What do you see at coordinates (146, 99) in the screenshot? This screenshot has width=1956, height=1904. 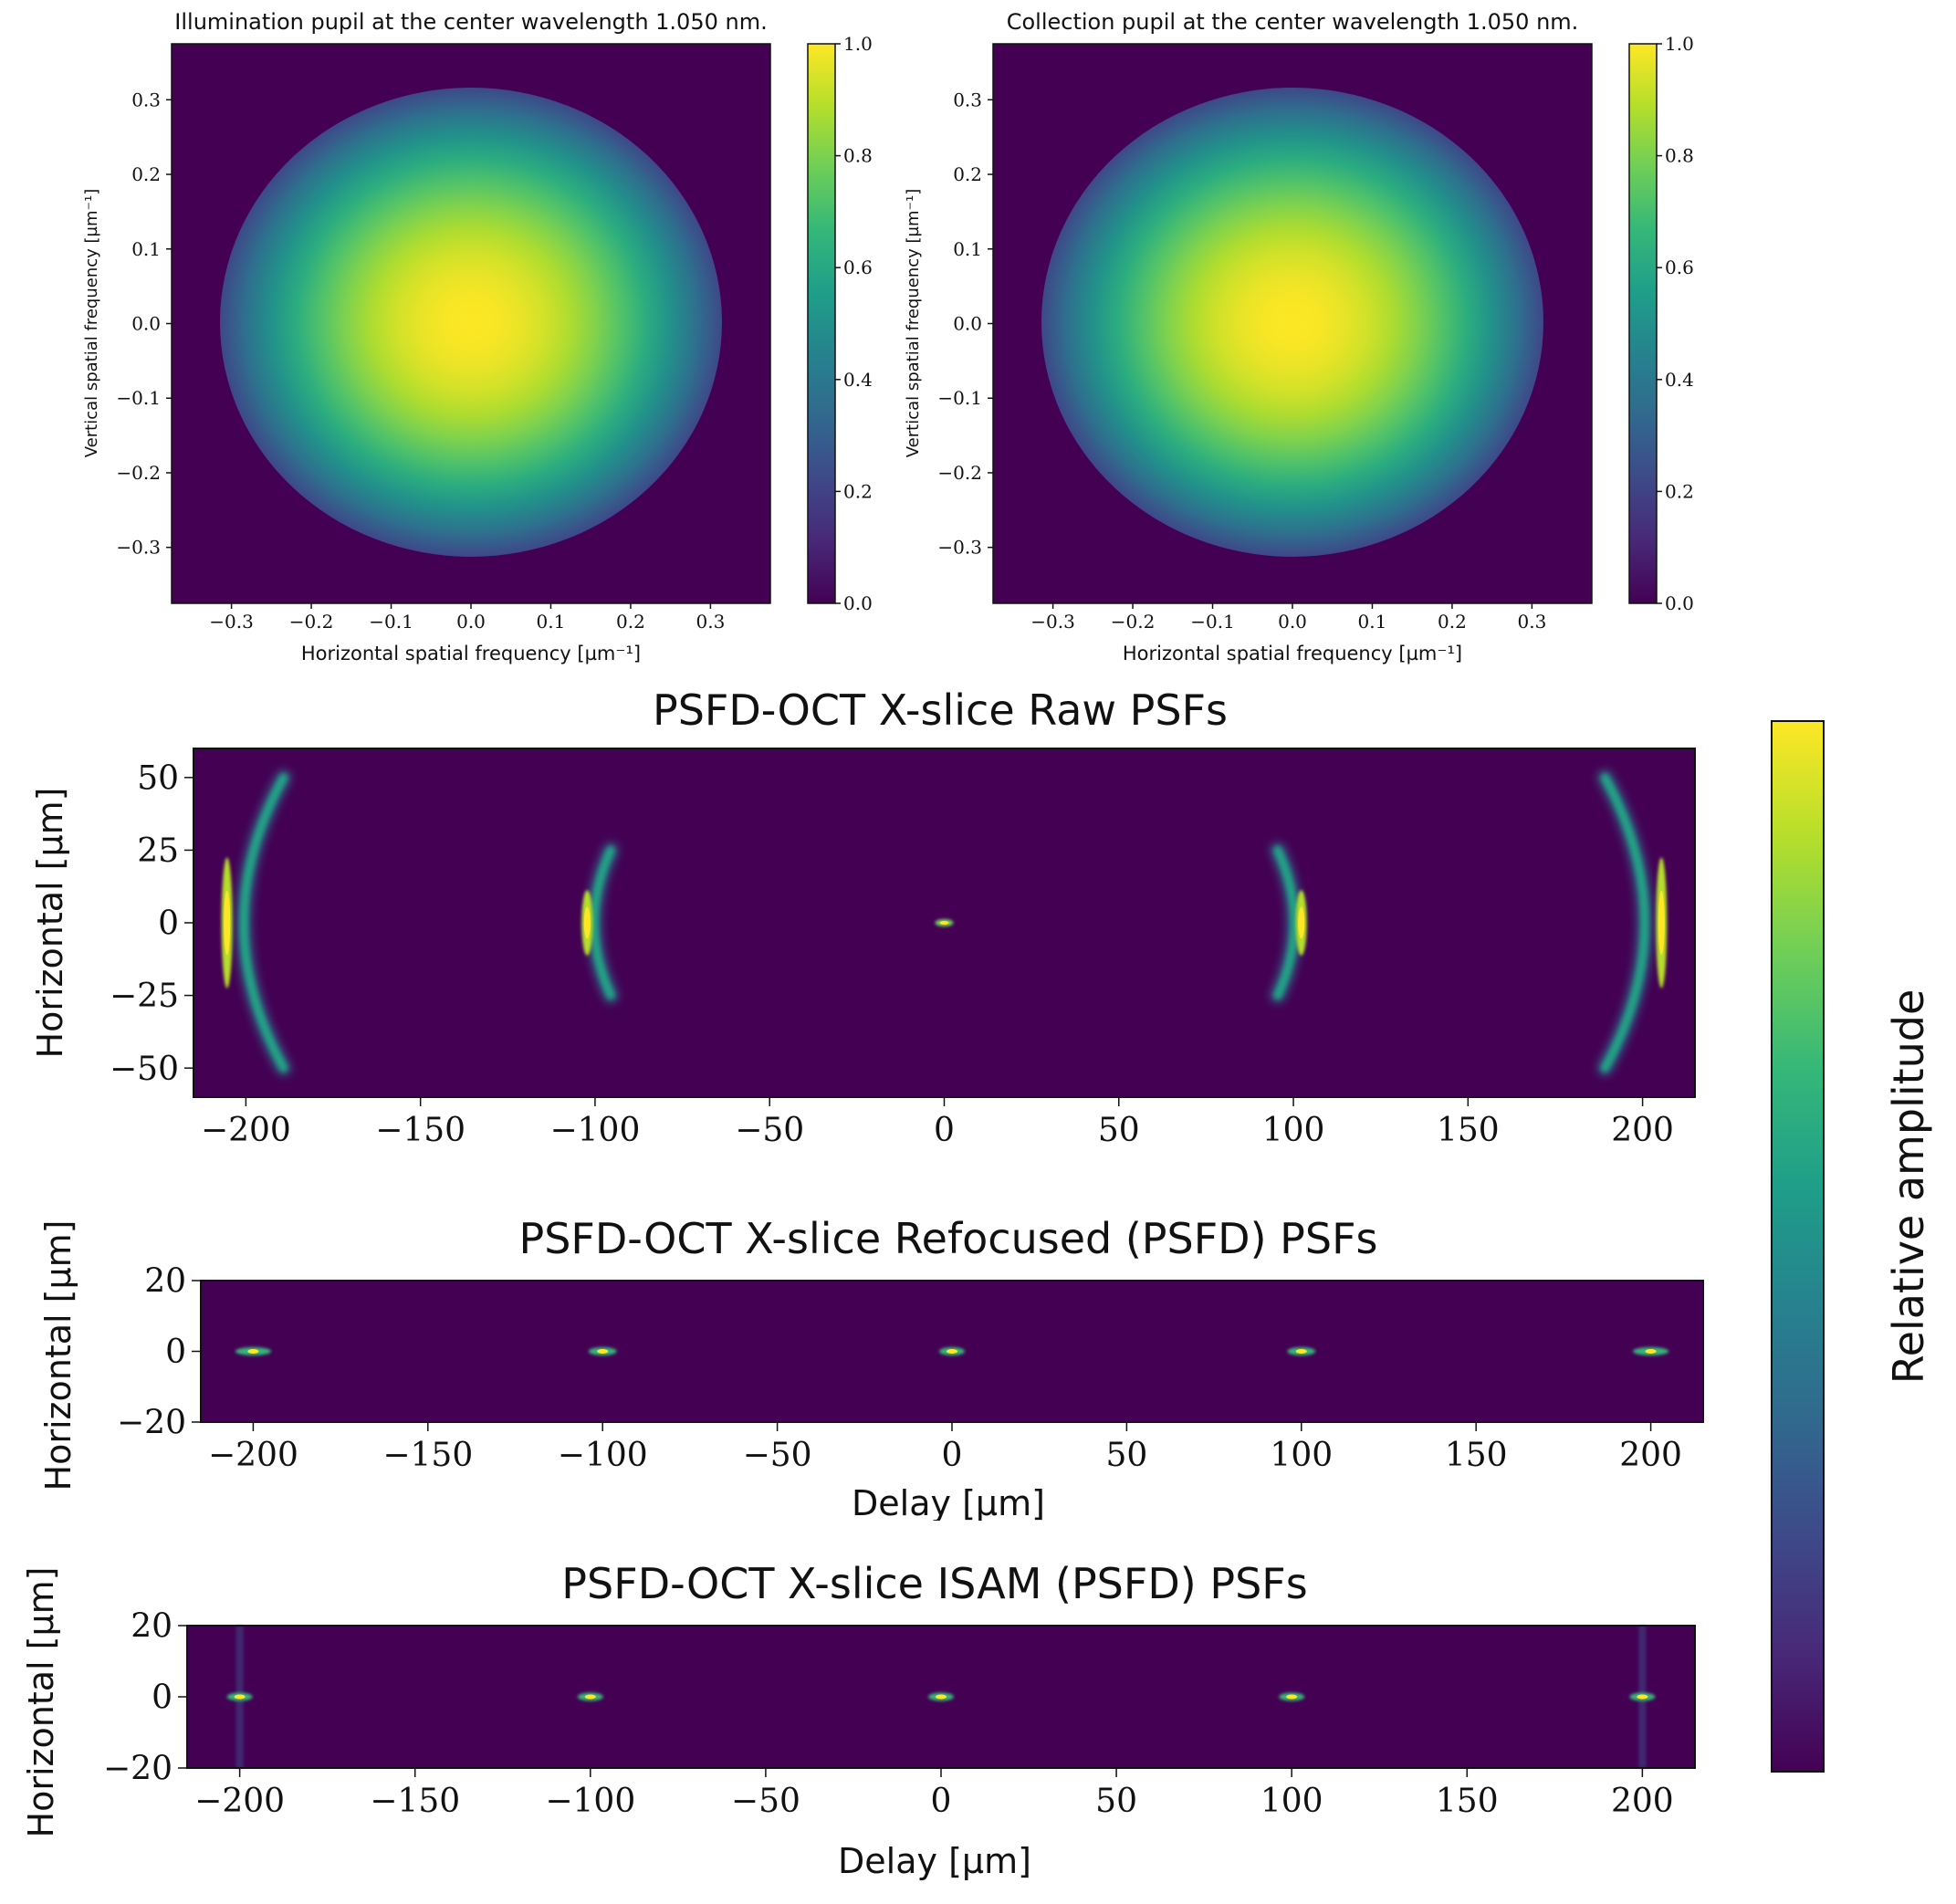 I see `illumination-y-tick-label: 0.3` at bounding box center [146, 99].